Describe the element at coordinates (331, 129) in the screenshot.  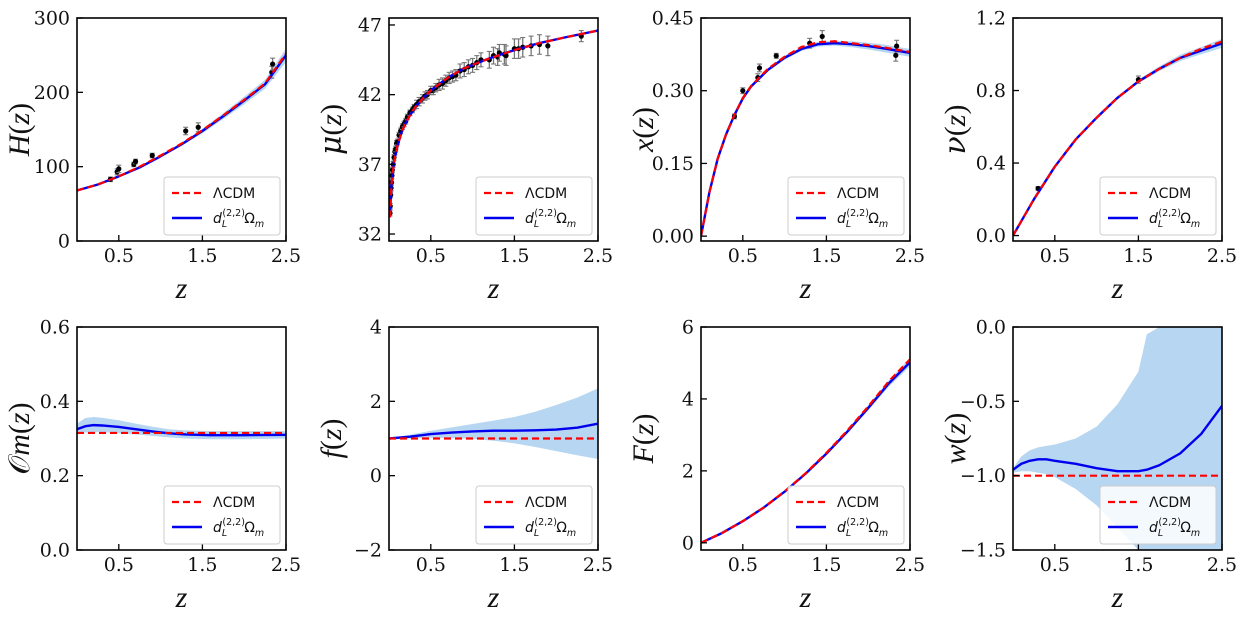
I see `y-axis-label: μ(z)` at that location.